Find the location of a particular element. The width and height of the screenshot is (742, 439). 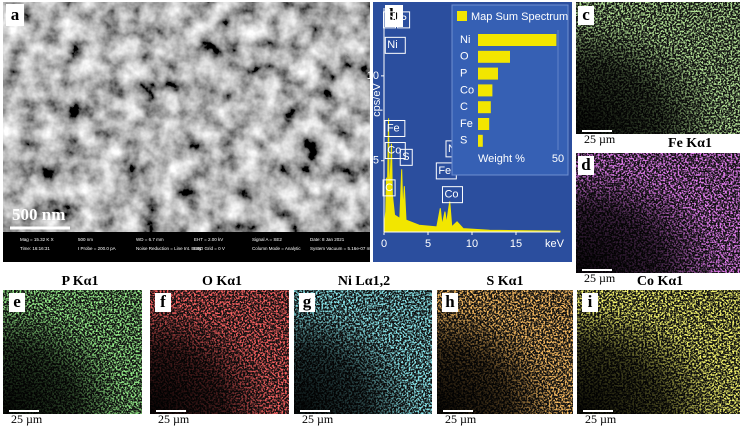

map-title: Ni Lα1,2 is located at coordinates (364, 281).